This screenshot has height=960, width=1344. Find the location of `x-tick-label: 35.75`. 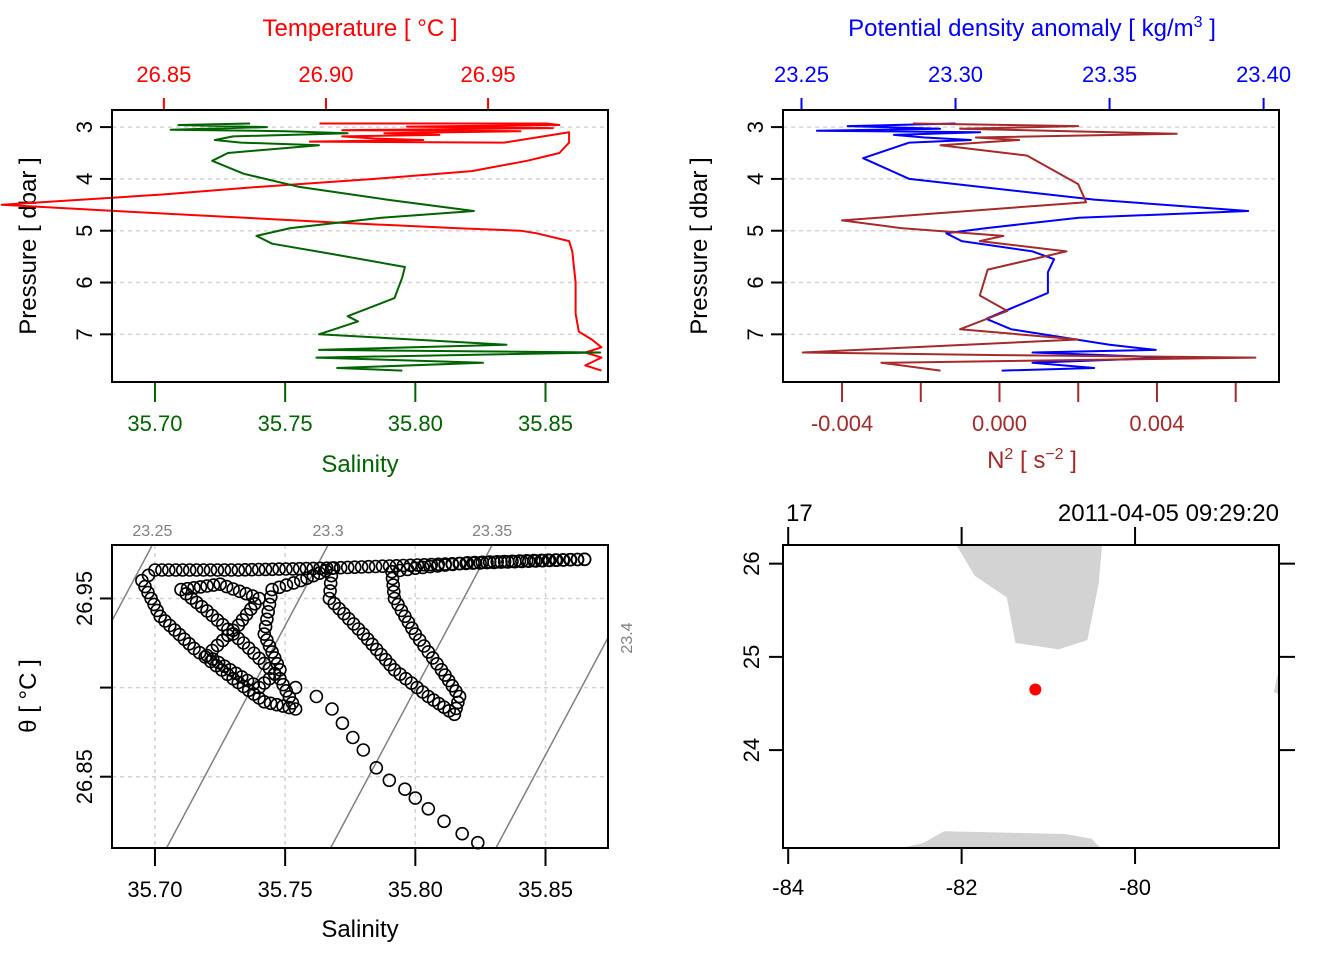

x-tick-label: 35.75 is located at coordinates (285, 889).